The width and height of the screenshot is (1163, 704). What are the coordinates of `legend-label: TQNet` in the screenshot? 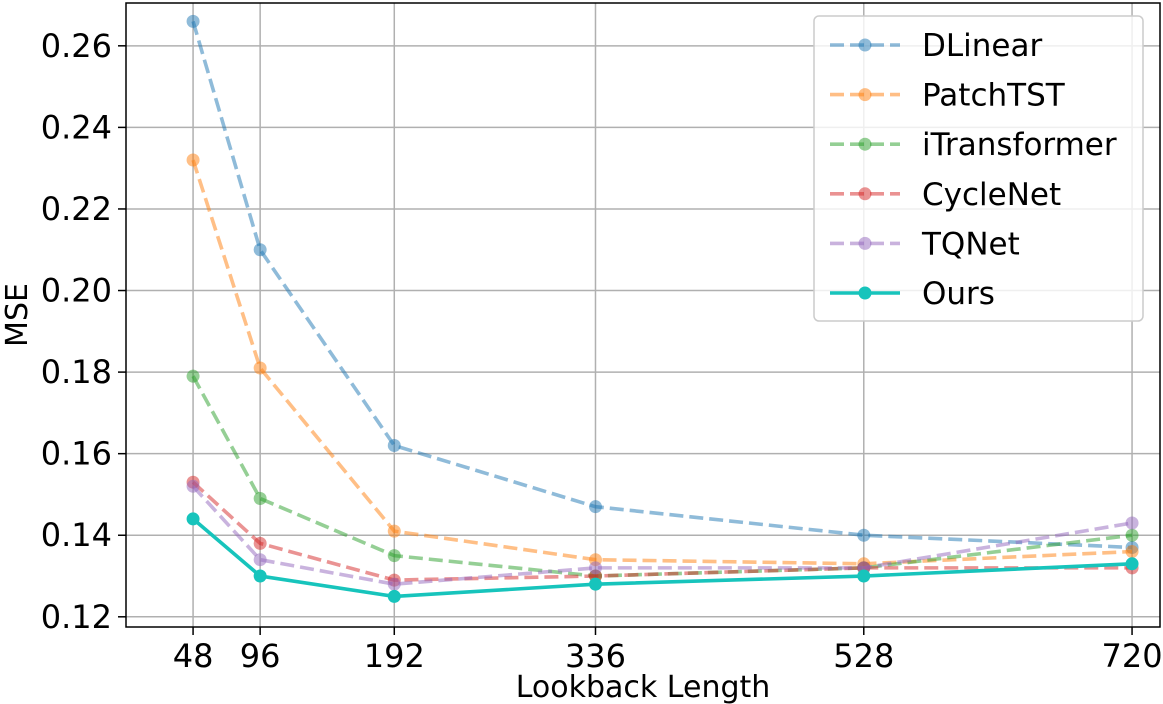 It's located at (970, 244).